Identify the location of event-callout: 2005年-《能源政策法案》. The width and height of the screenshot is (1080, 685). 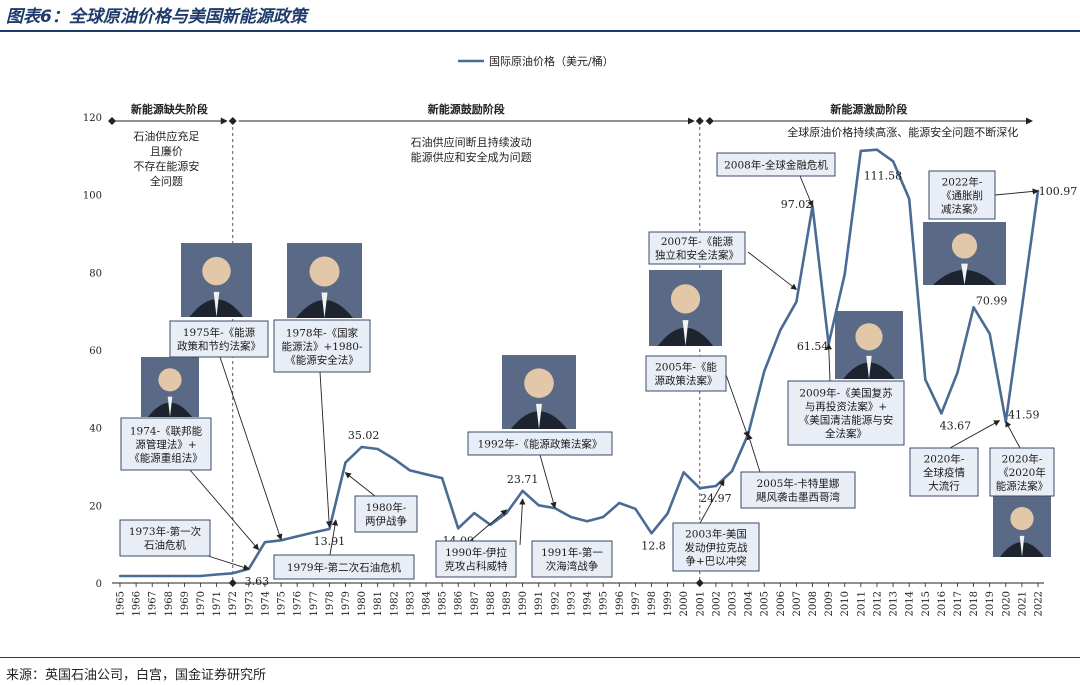
(697, 396).